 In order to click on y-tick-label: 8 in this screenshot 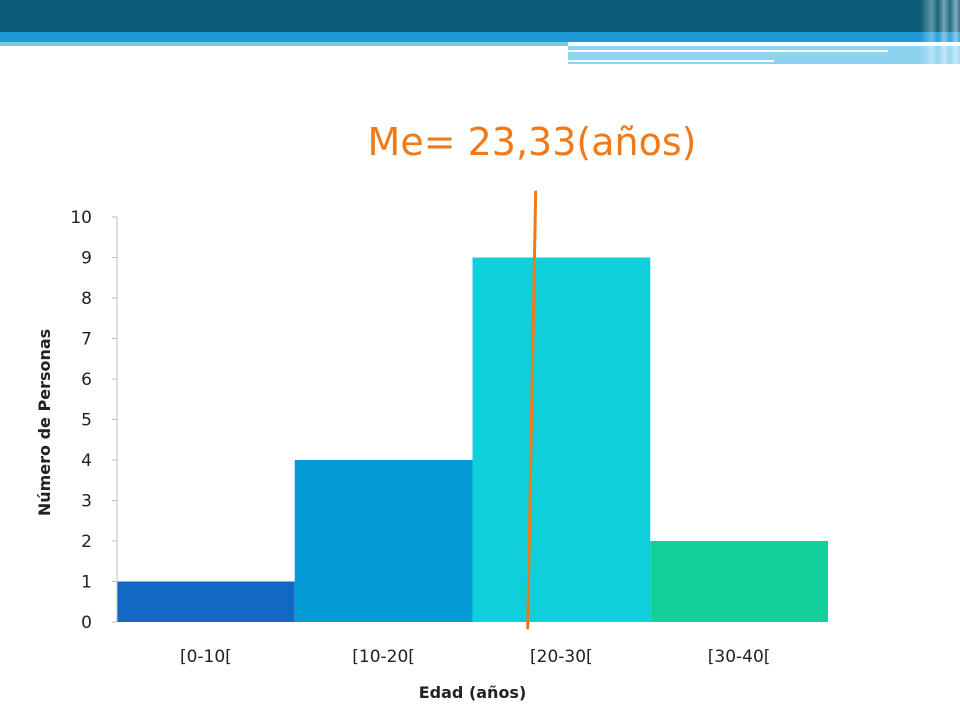, I will do `click(86, 299)`.